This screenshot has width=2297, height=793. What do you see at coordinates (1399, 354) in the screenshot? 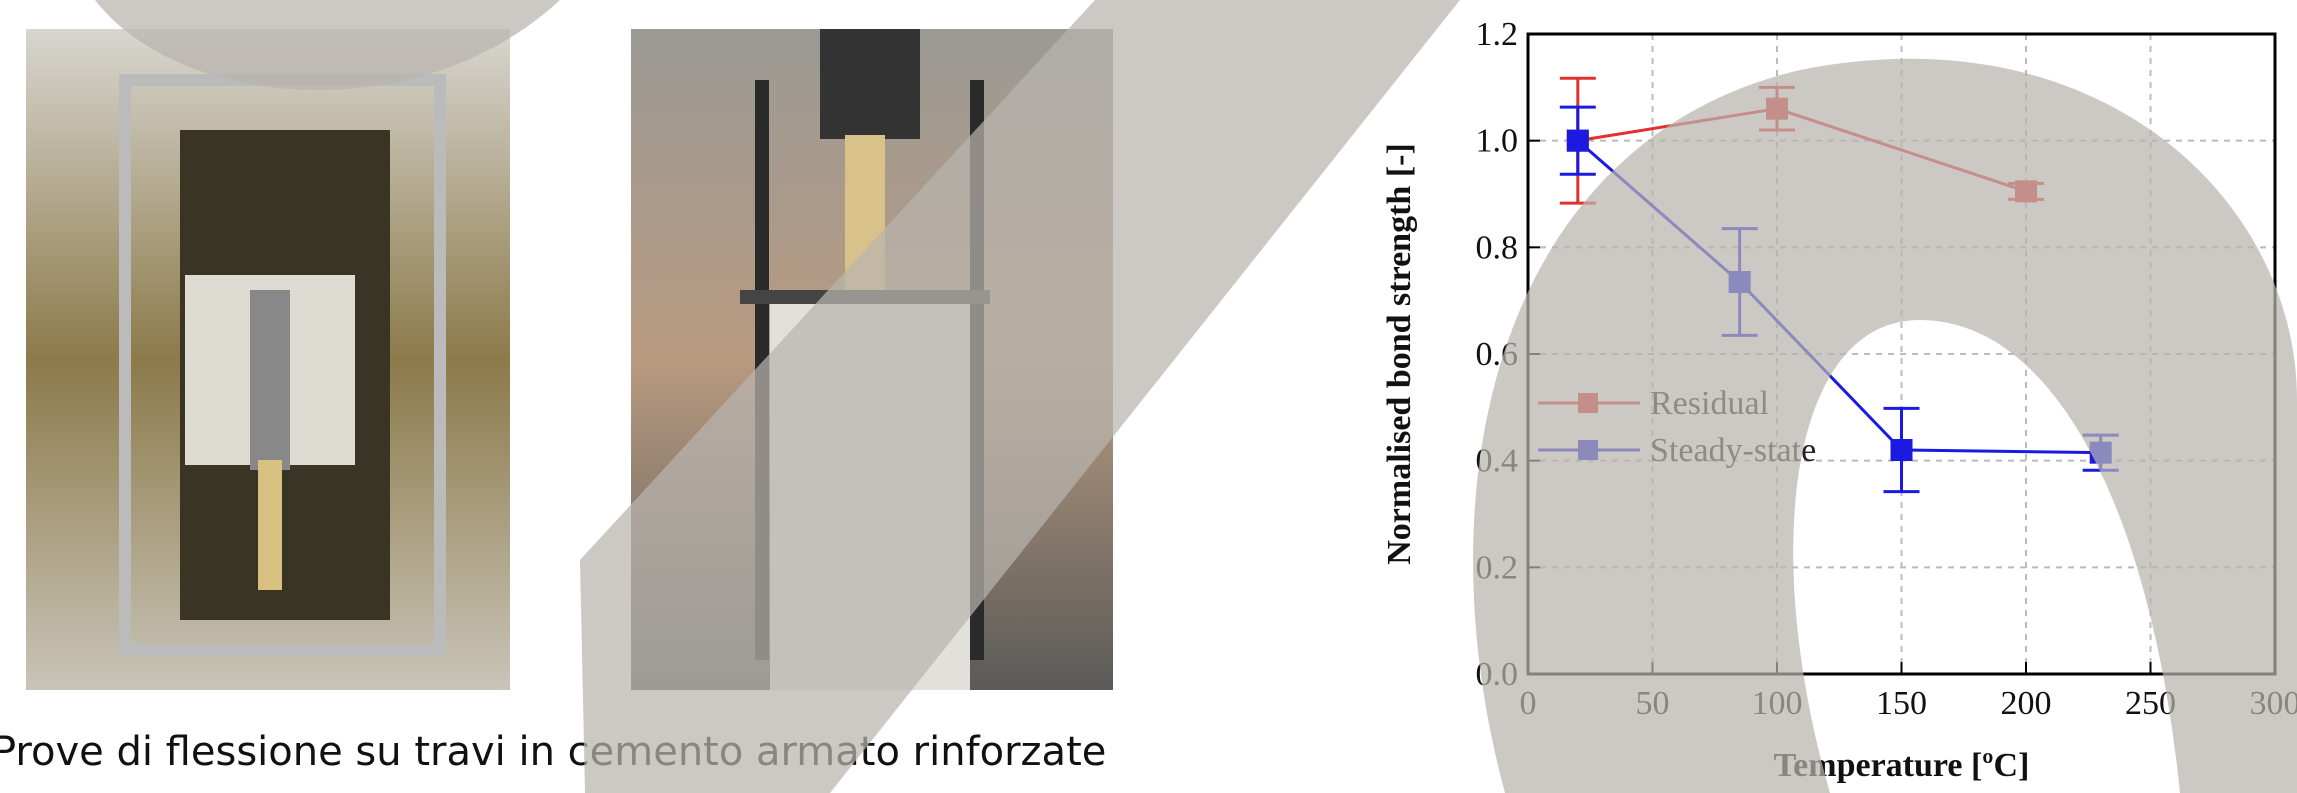
I see `y-axis-label: Normalised bond strength [-]` at bounding box center [1399, 354].